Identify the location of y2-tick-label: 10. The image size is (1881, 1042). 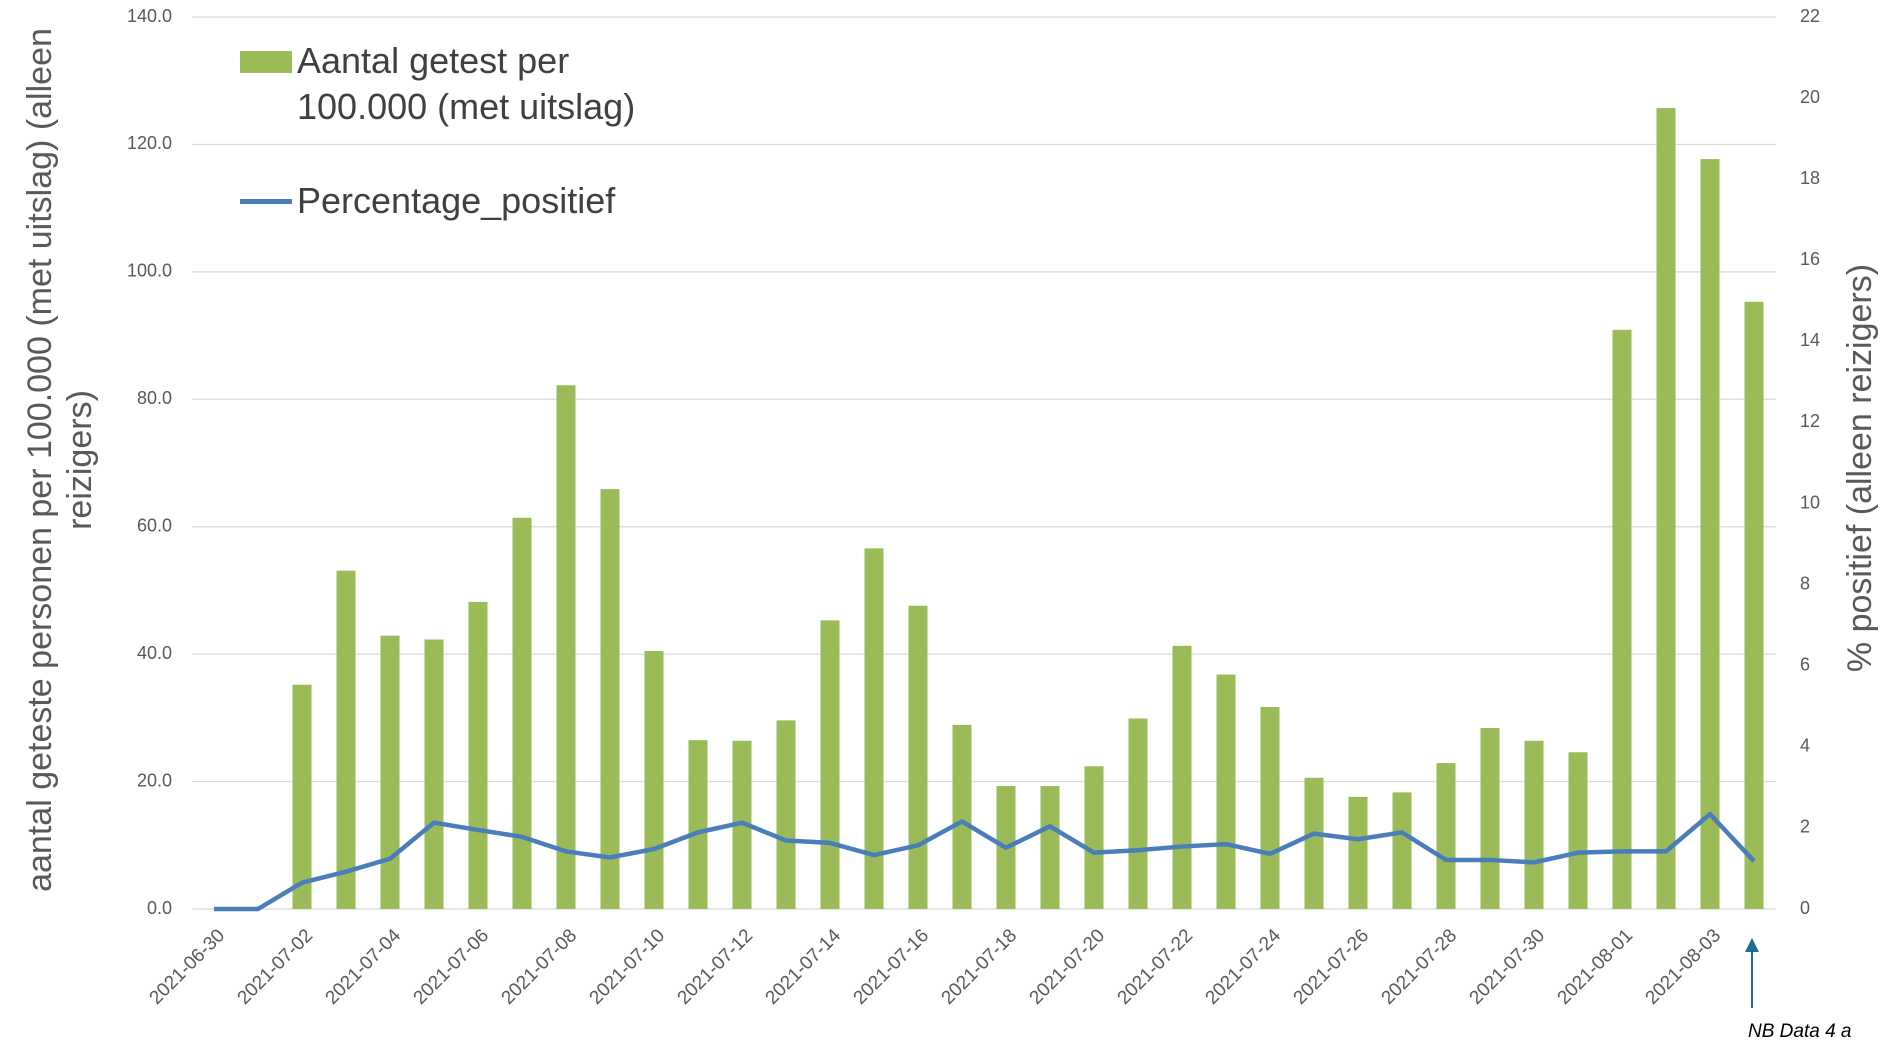
(1810, 502).